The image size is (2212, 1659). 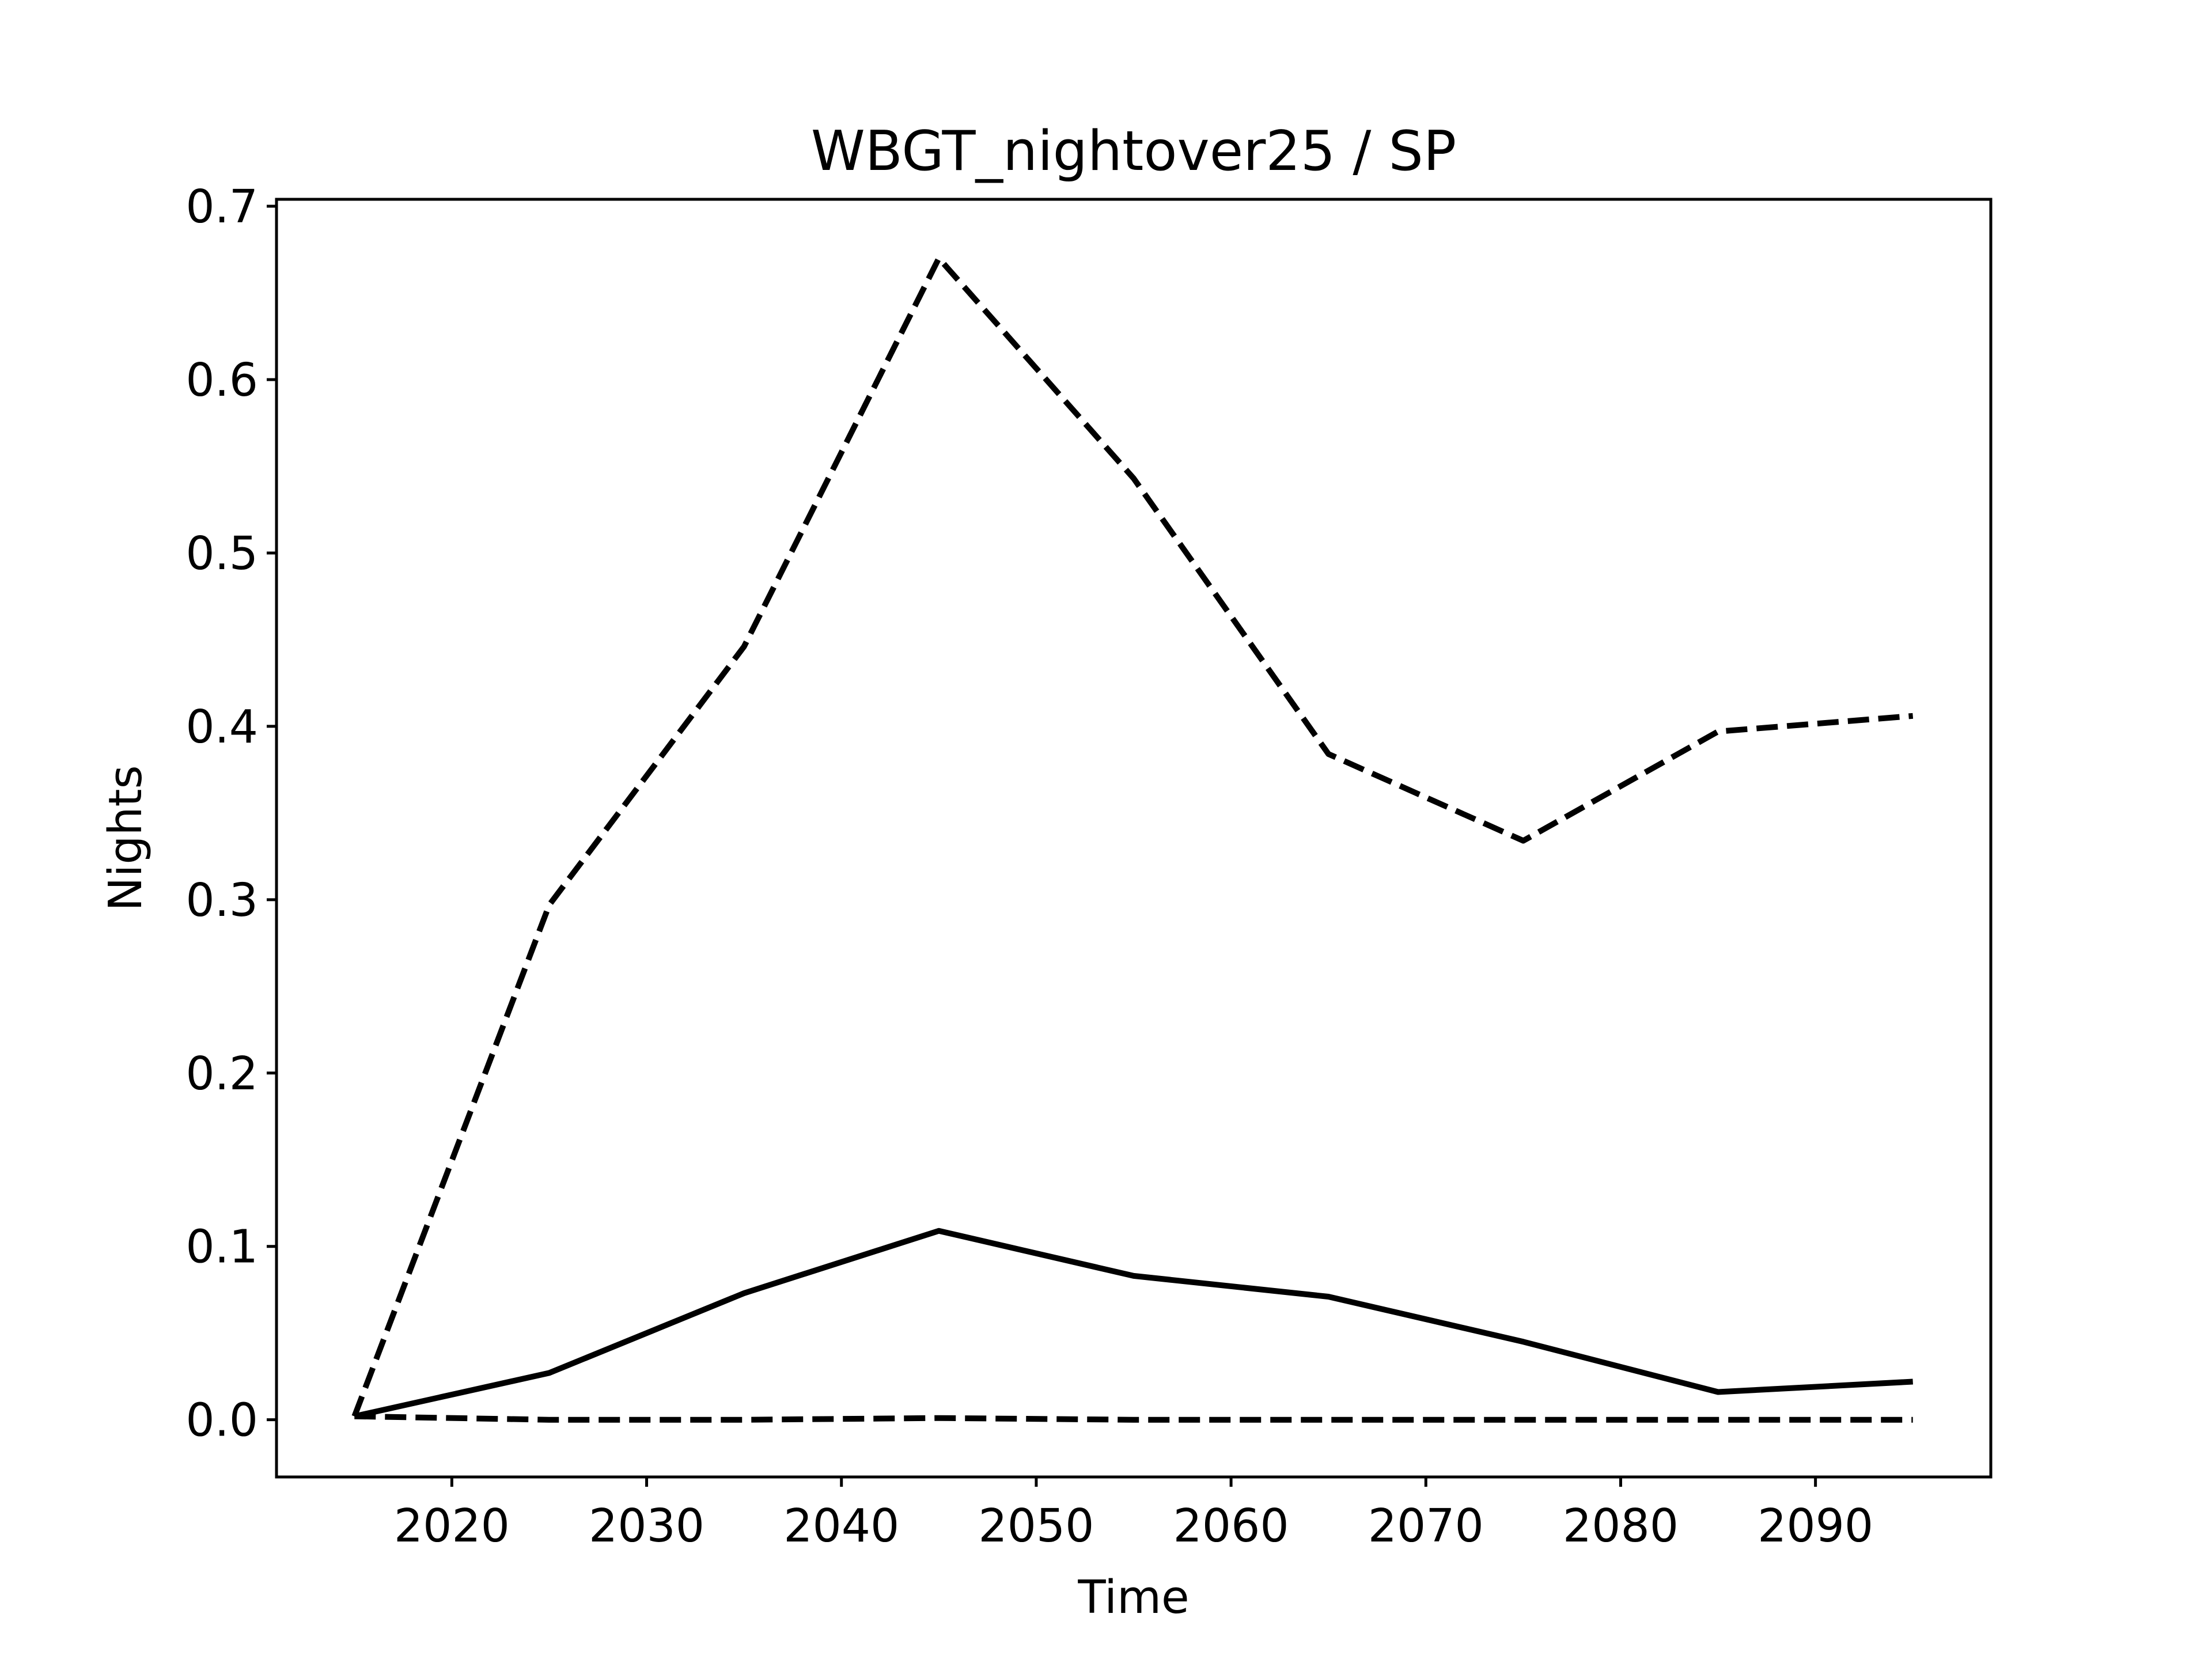 What do you see at coordinates (230, 813) in the screenshot?
I see `y-axis: 0.0 0.1 0.2 0.3 0.4 0.5 0.6 0.7` at bounding box center [230, 813].